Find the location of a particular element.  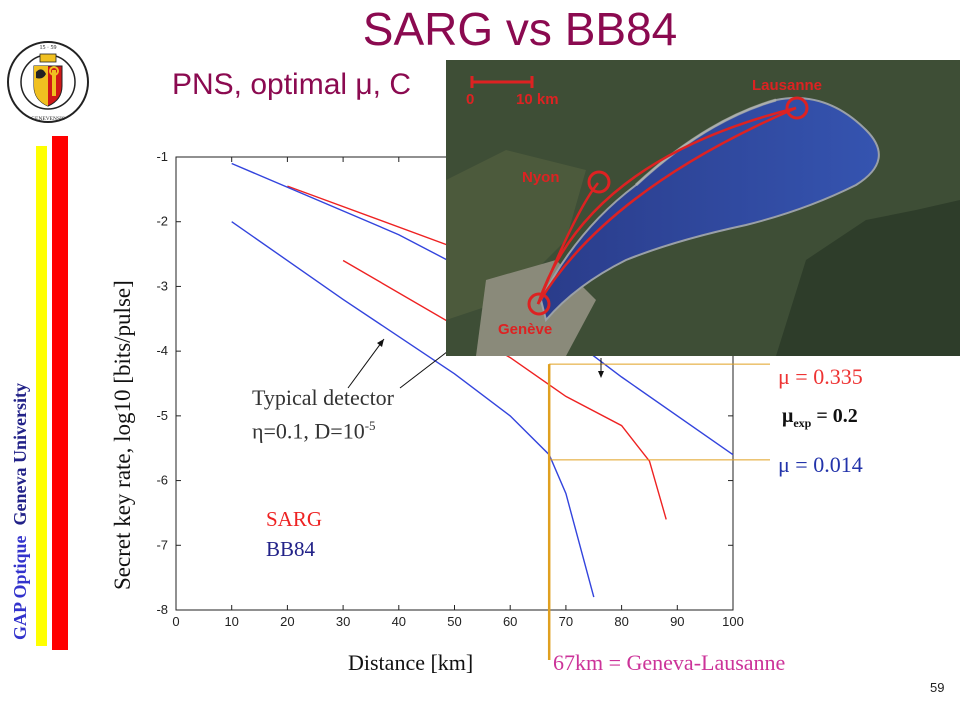

mu-exp-value: = 0.2 is located at coordinates (834, 416).